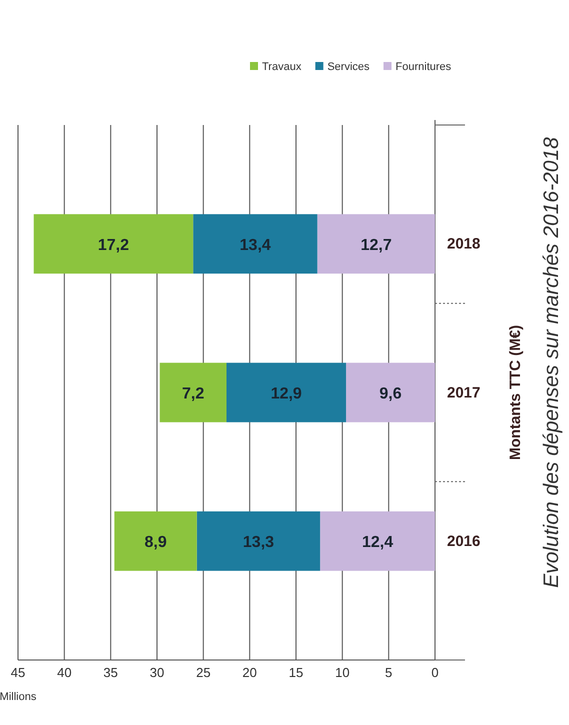 This screenshot has height=725, width=569. What do you see at coordinates (258, 543) in the screenshot?
I see `data-label: 13,3` at bounding box center [258, 543].